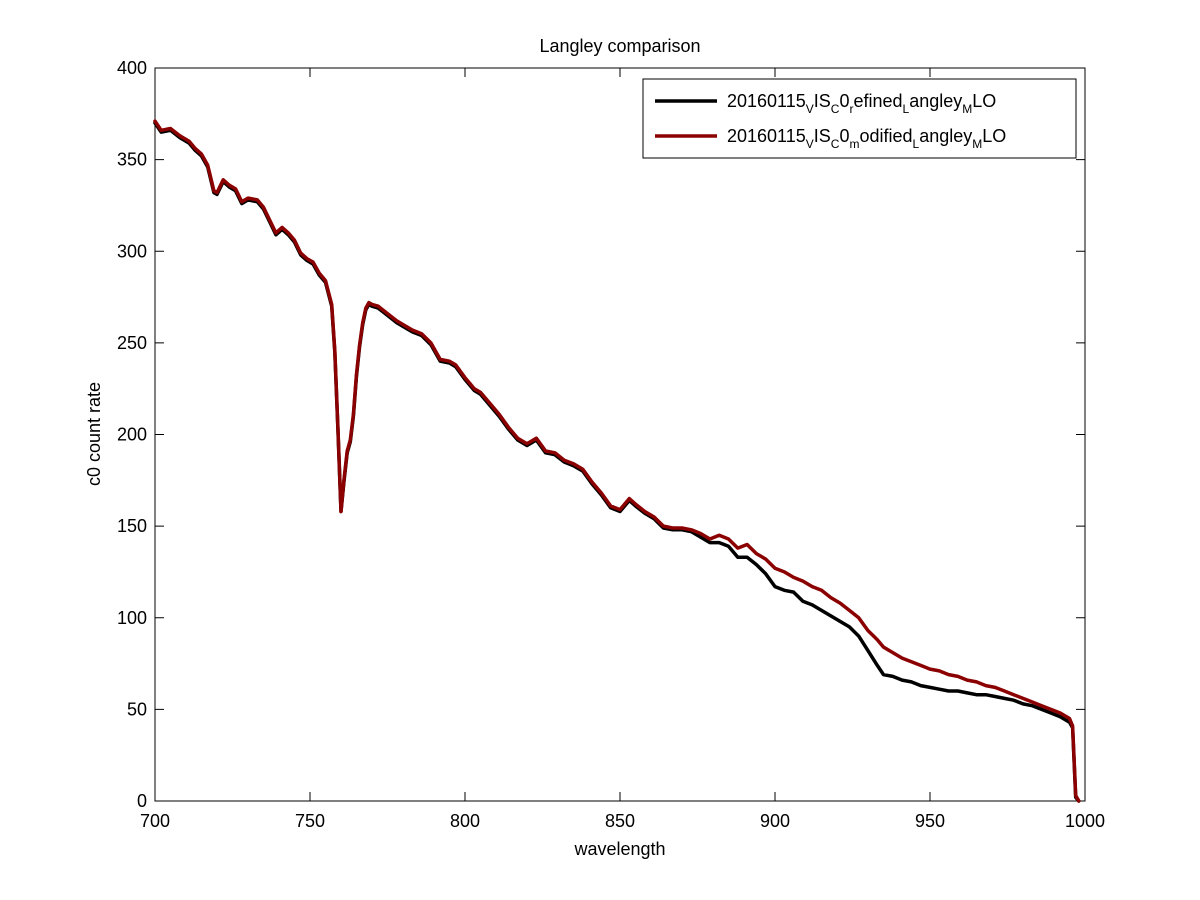  I want to click on y-tick-label: 100, so click(132, 618).